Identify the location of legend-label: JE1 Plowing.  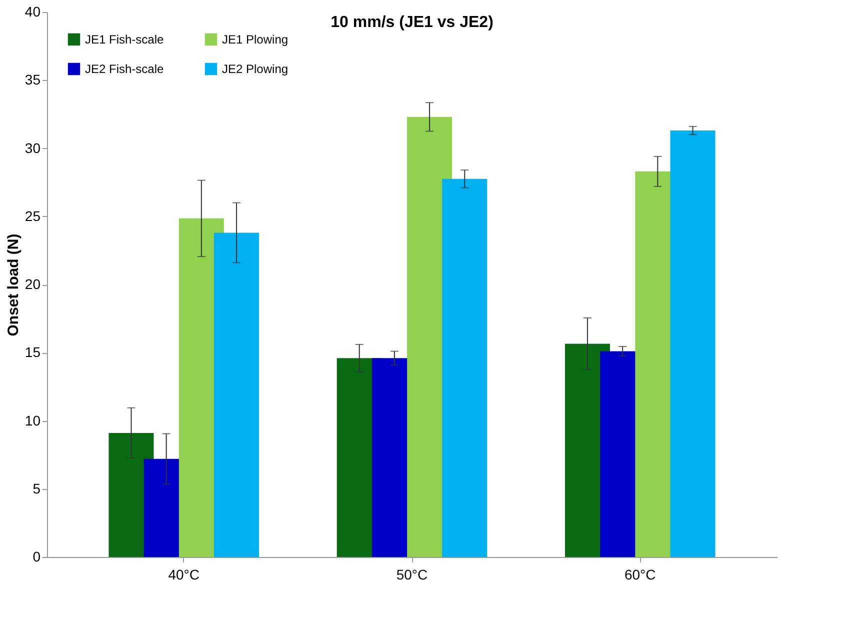
(255, 39).